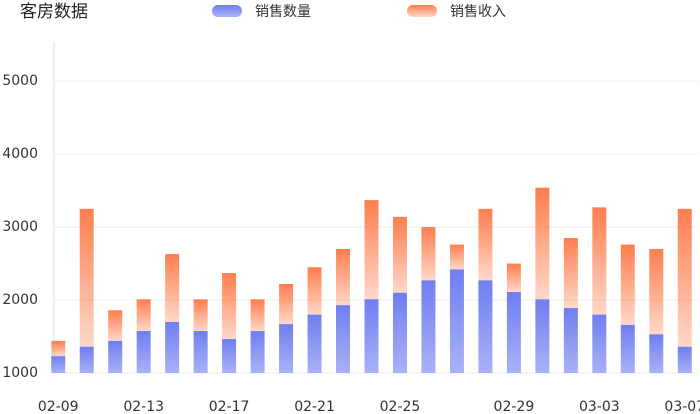  I want to click on x-tick-label: 02-21, so click(314, 406).